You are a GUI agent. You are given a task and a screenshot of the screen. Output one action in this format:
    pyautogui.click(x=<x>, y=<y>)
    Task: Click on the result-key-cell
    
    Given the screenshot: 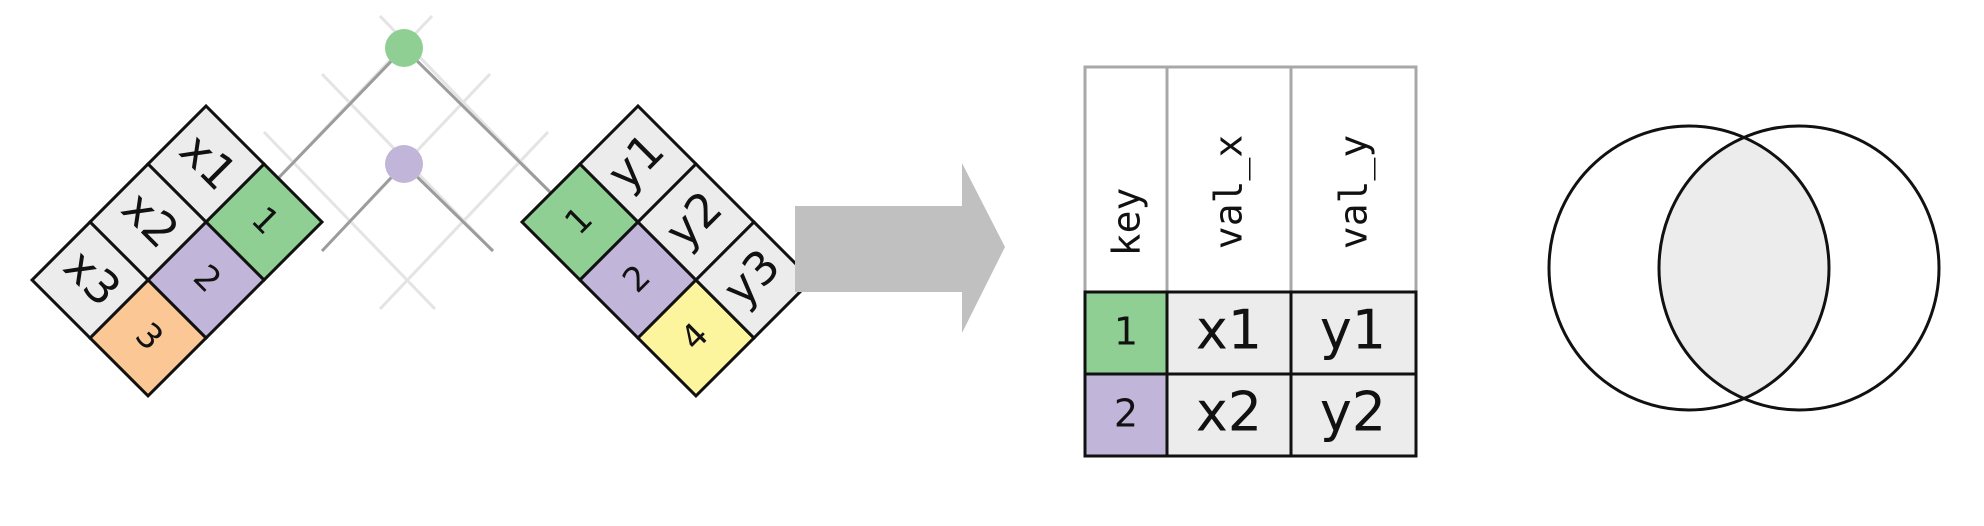 What is the action you would take?
    pyautogui.click(x=1126, y=415)
    